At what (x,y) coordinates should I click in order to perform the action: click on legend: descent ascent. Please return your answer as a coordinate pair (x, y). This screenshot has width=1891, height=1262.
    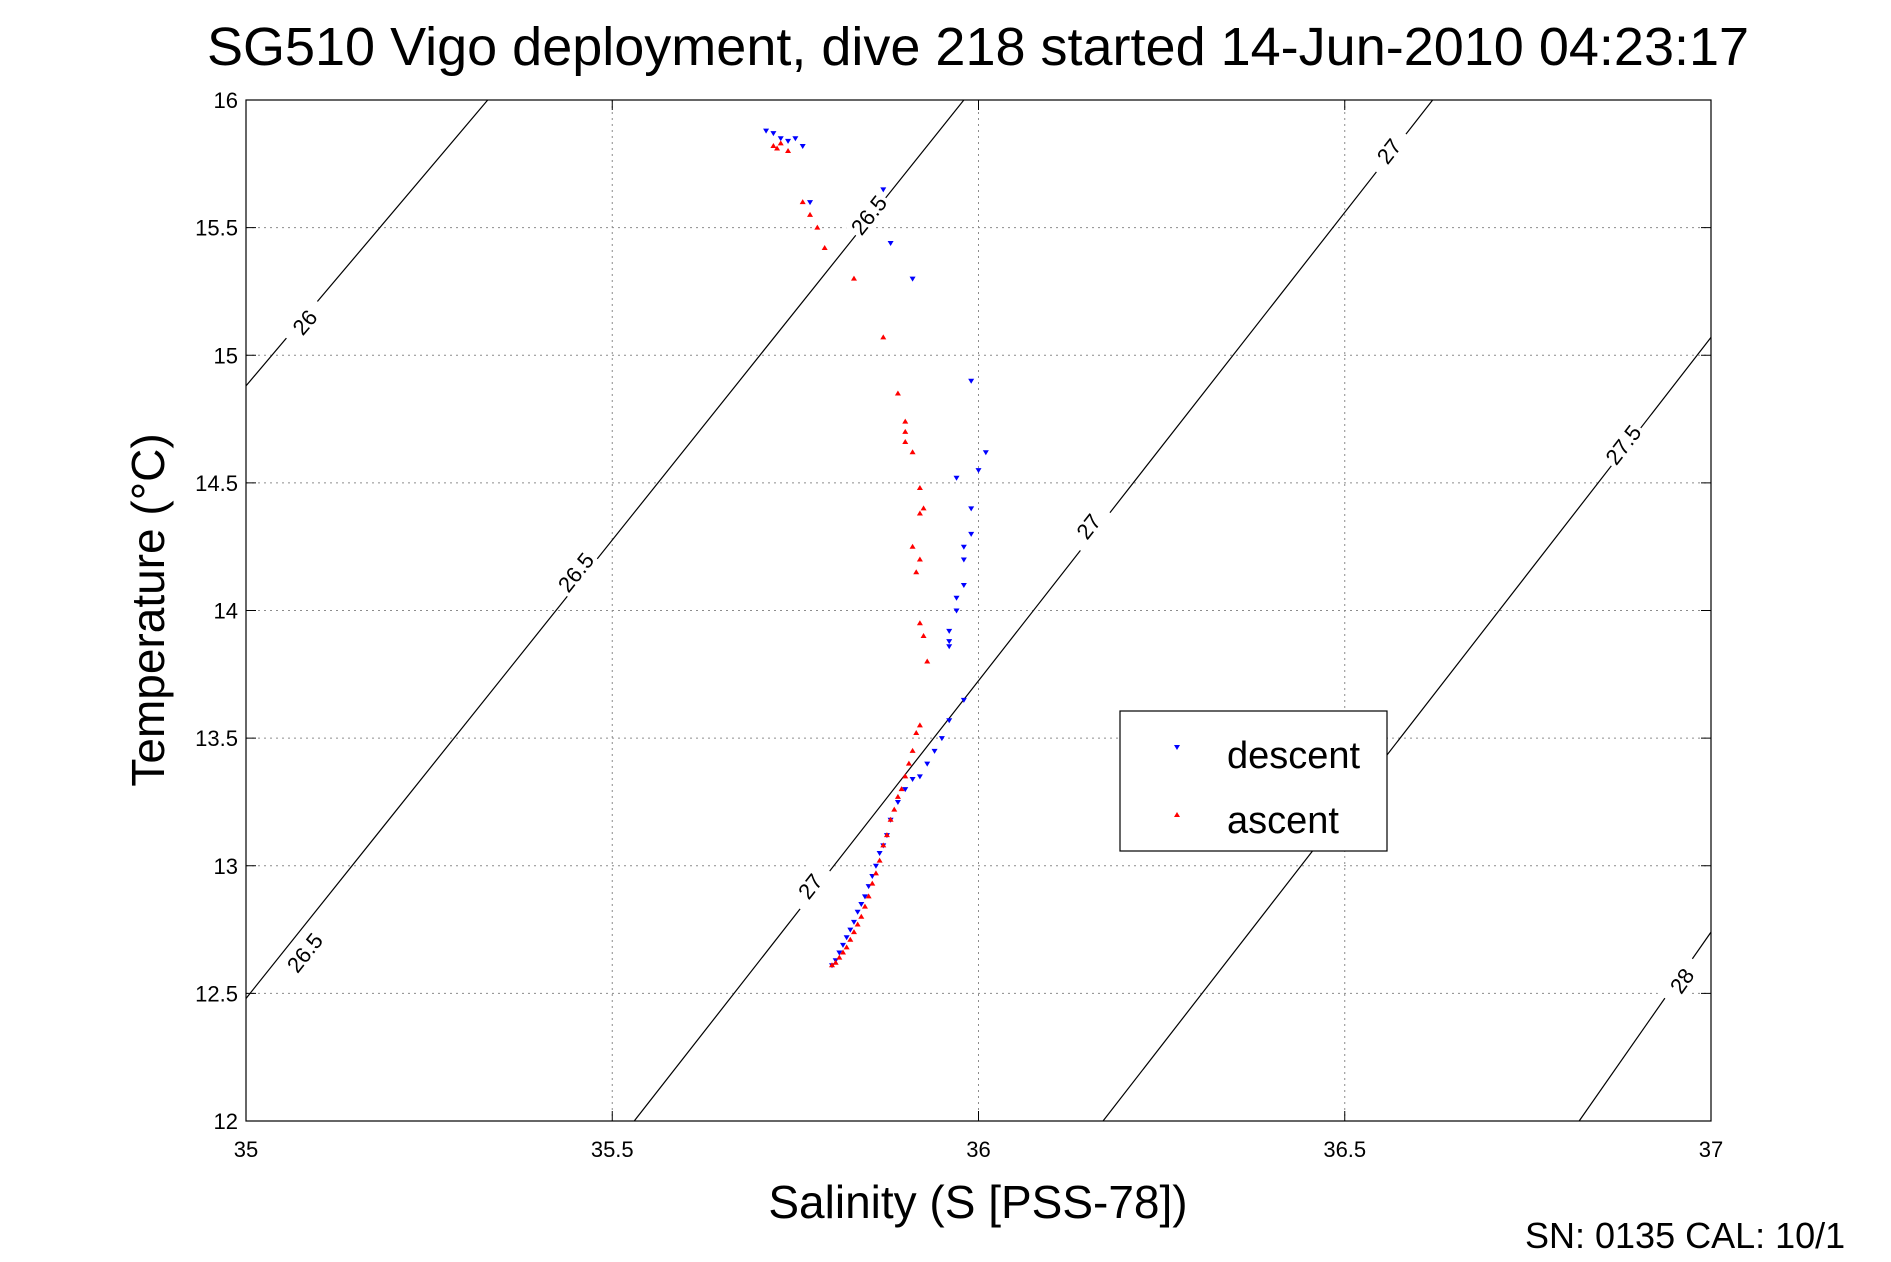
    Looking at the image, I should click on (1253, 781).